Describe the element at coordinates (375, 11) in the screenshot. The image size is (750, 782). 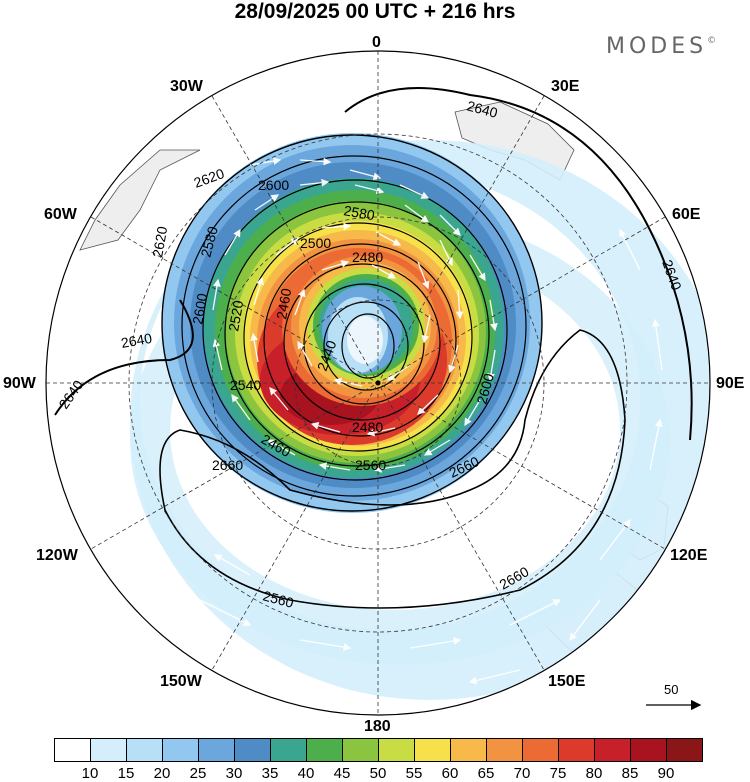
I see `map-title: 28/09/2025 00 UTC + 216 hrs` at that location.